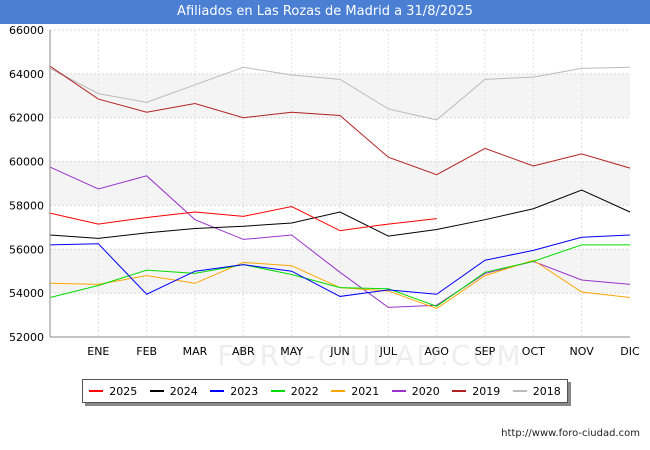 The width and height of the screenshot is (650, 450). Describe the element at coordinates (243, 219) in the screenshot. I see `series-line-2025` at that location.